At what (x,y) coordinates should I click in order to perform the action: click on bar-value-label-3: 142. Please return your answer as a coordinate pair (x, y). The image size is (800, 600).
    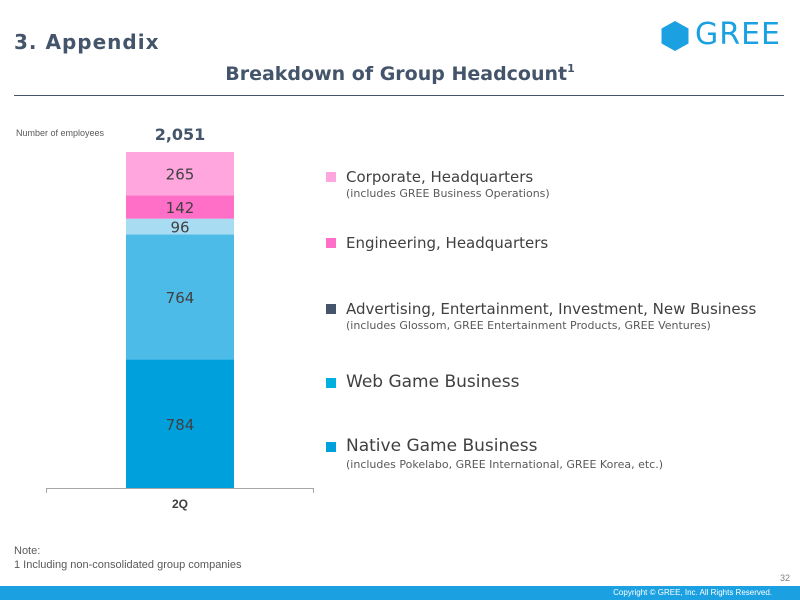
    Looking at the image, I should click on (180, 208).